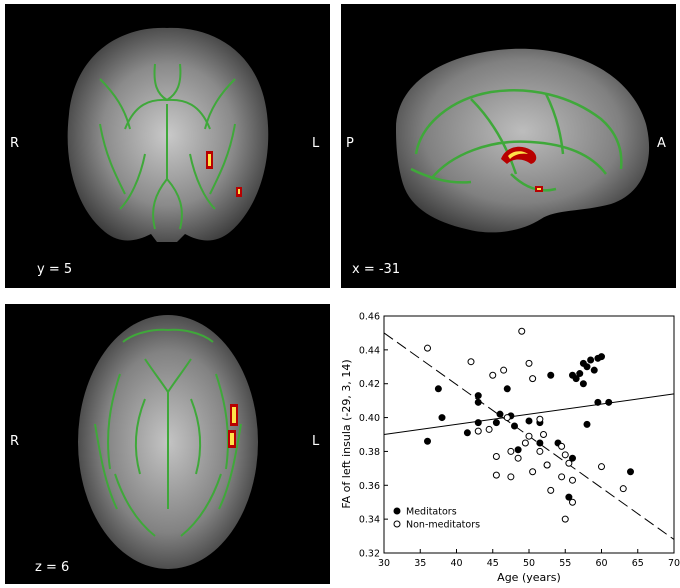 This screenshot has width=680, height=588. Describe the element at coordinates (369, 317) in the screenshot. I see `y-tick-label: 0.46` at that location.